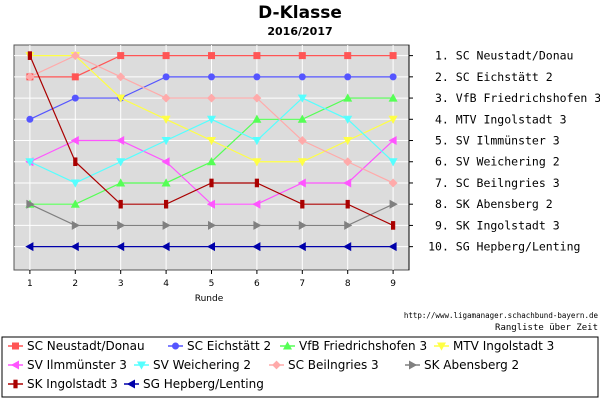 This screenshot has width=600, height=405. I want to click on legend-item: MTV Ingolstadt 3, so click(494, 346).